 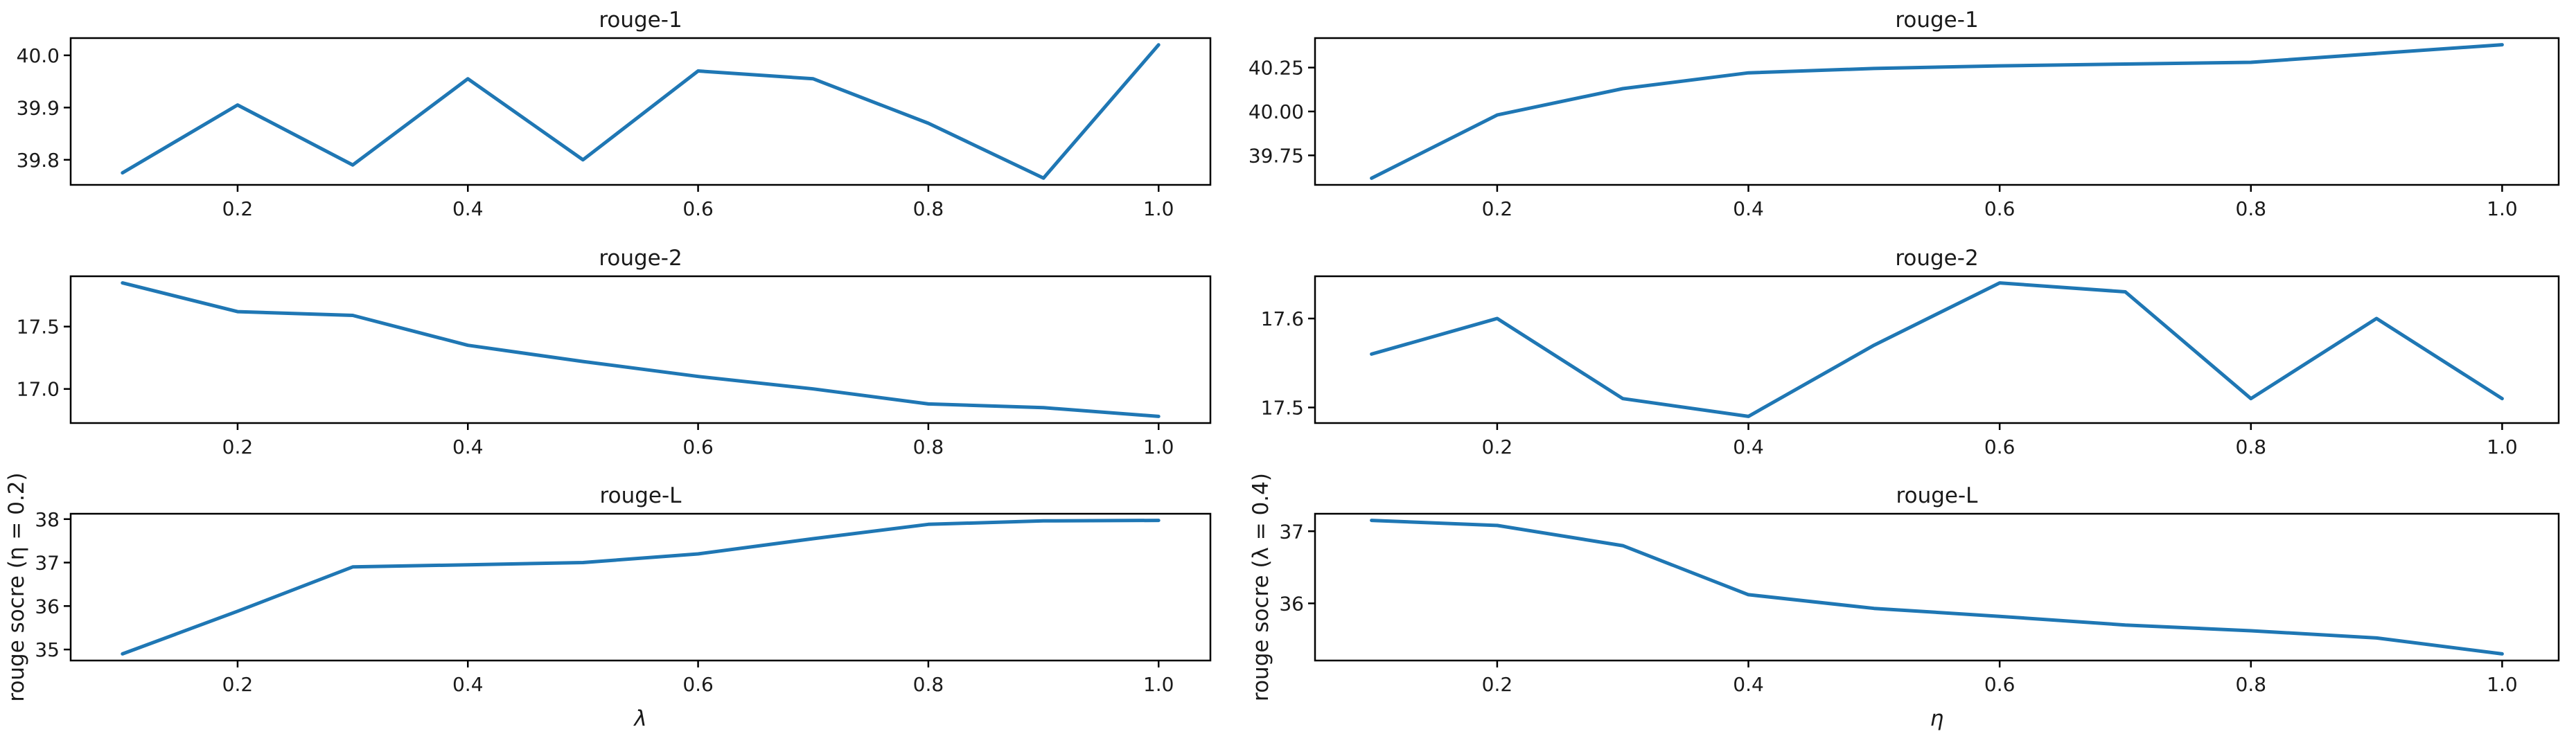 What do you see at coordinates (639, 718) in the screenshot?
I see `x-axis-label: λ` at bounding box center [639, 718].